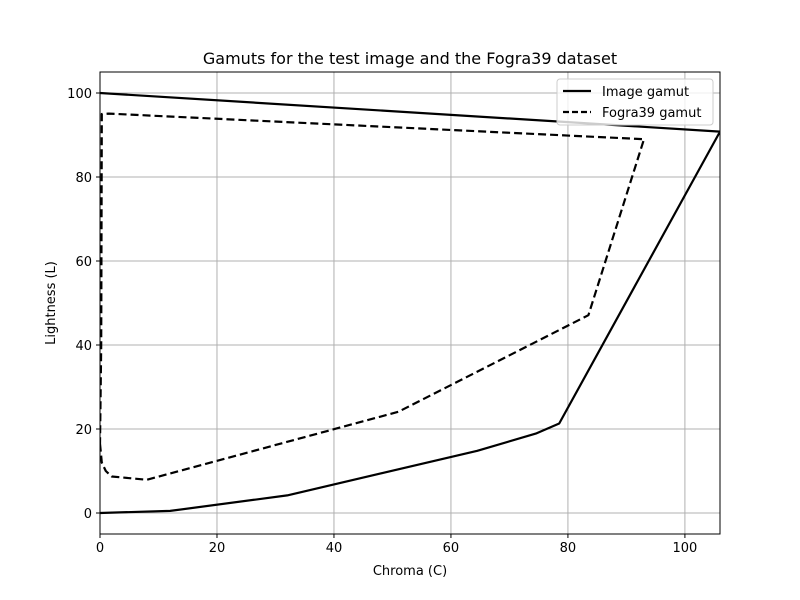 The image size is (800, 600). What do you see at coordinates (83, 346) in the screenshot?
I see `y-tick-label: 40` at bounding box center [83, 346].